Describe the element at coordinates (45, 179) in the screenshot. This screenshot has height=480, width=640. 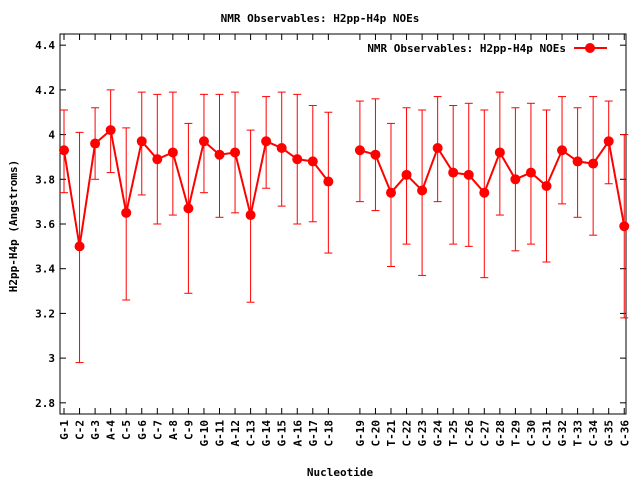
I see `y-tick-label: 3.8` at that location.